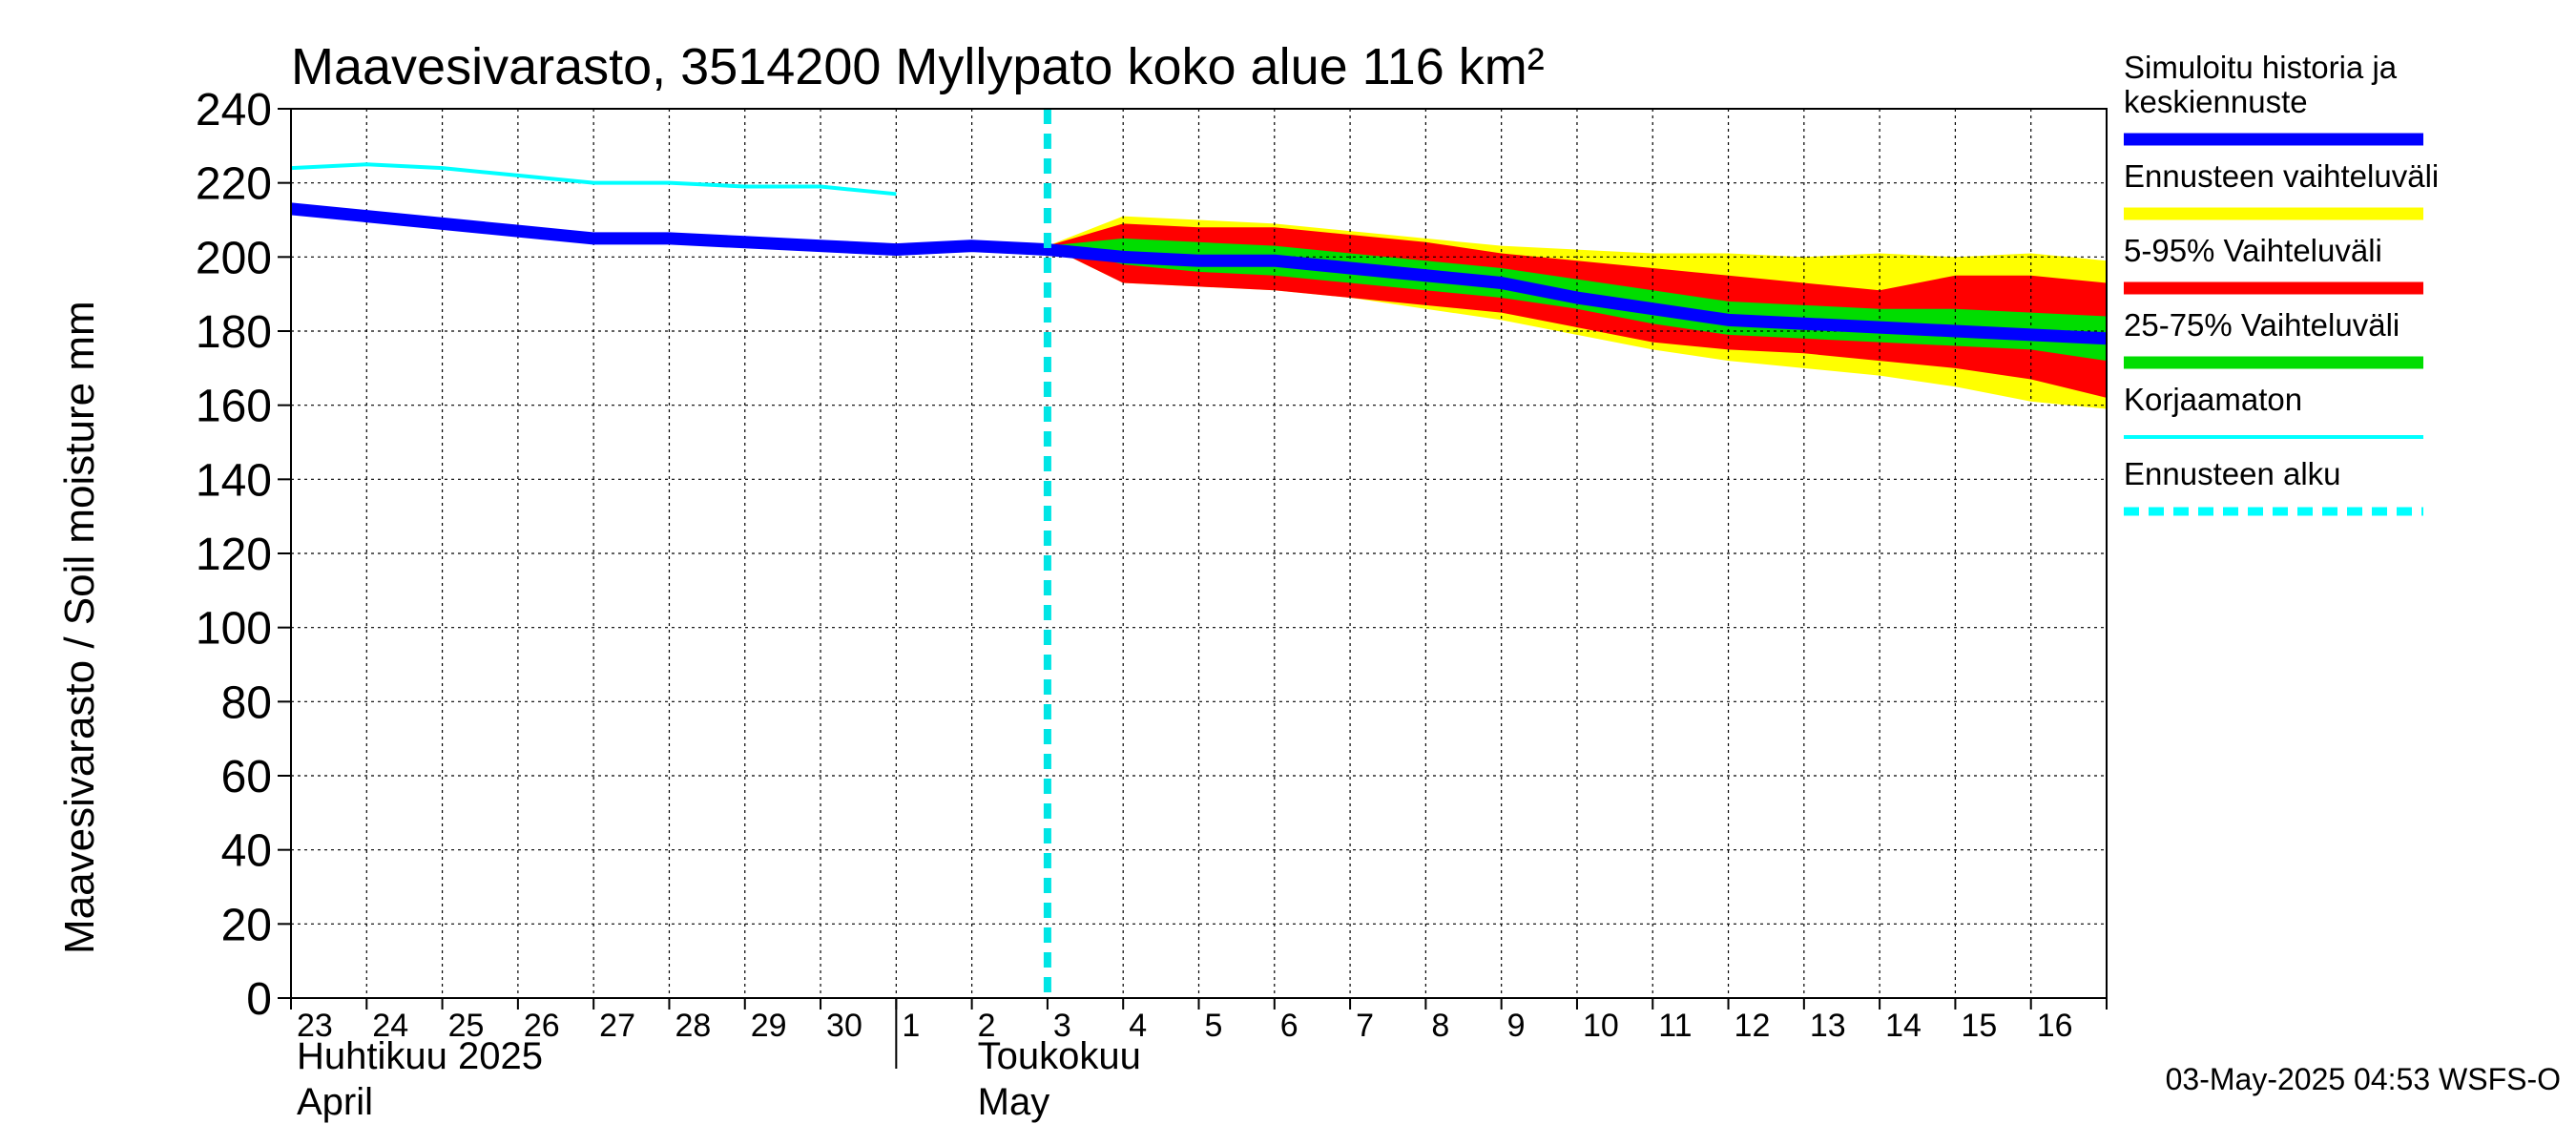  I want to click on legend-label-1: Simuloitu historia ja, so click(2261, 67).